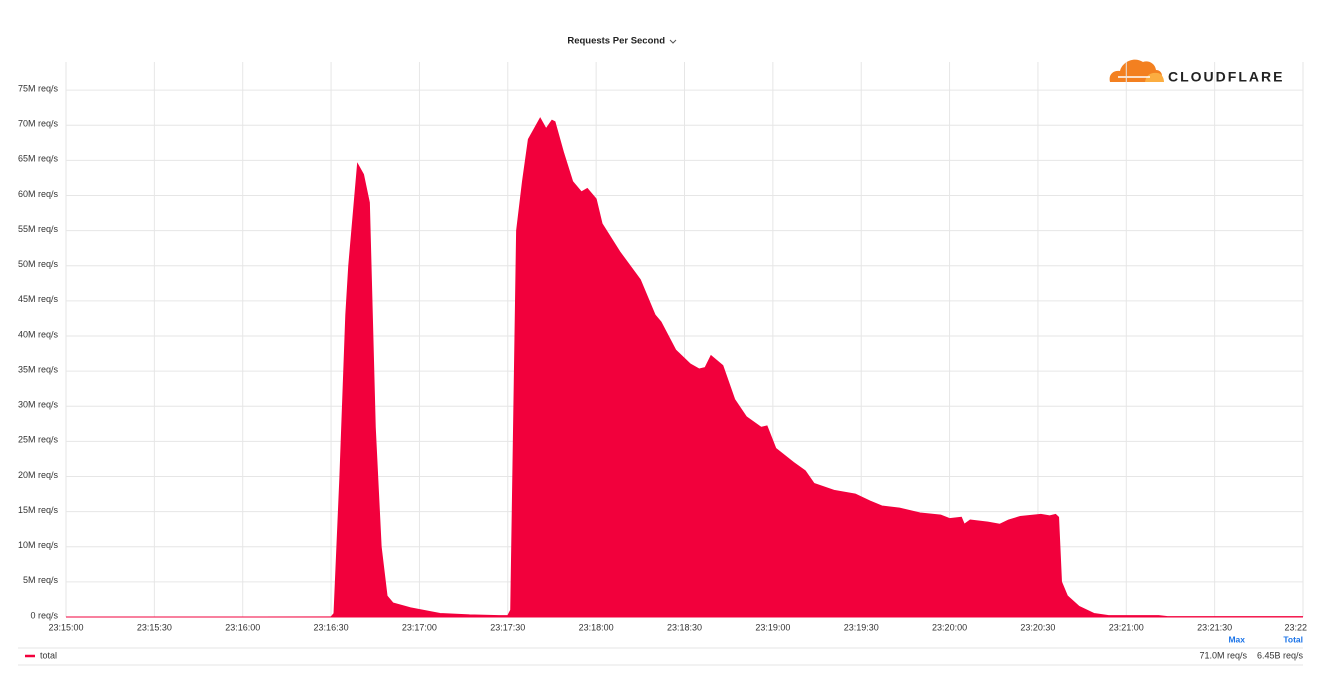 Image resolution: width=1331 pixels, height=681 pixels. What do you see at coordinates (38, 405) in the screenshot?
I see `y-tick-label: 30M req/s` at bounding box center [38, 405].